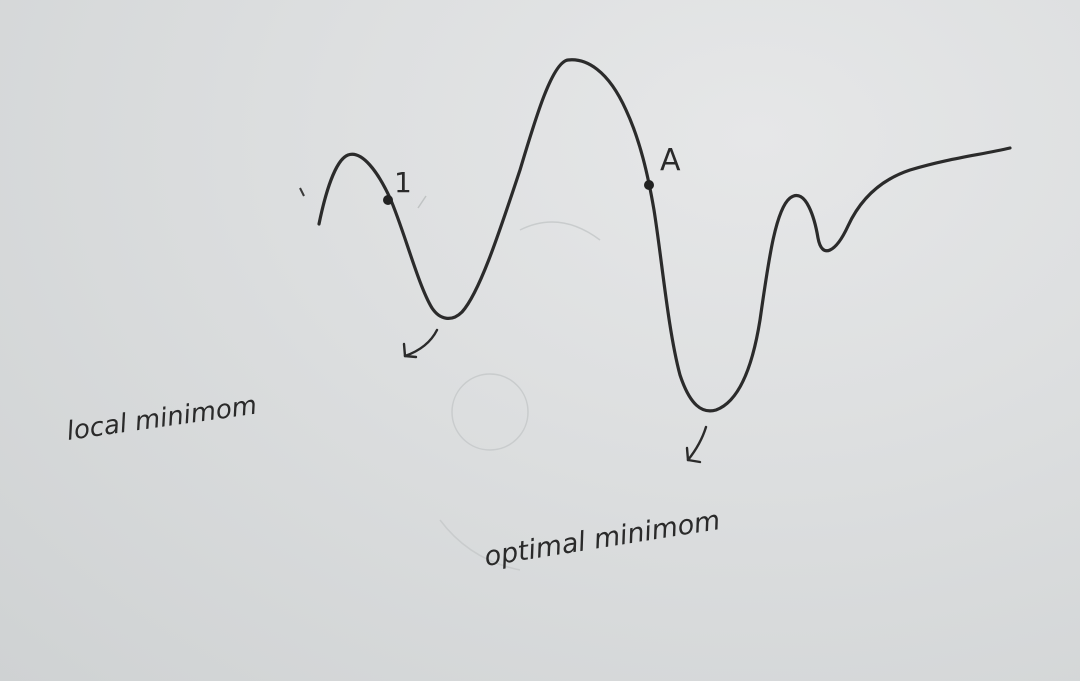 This screenshot has height=681, width=1080. Describe the element at coordinates (403, 182) in the screenshot. I see `point-1-label: 1` at that location.